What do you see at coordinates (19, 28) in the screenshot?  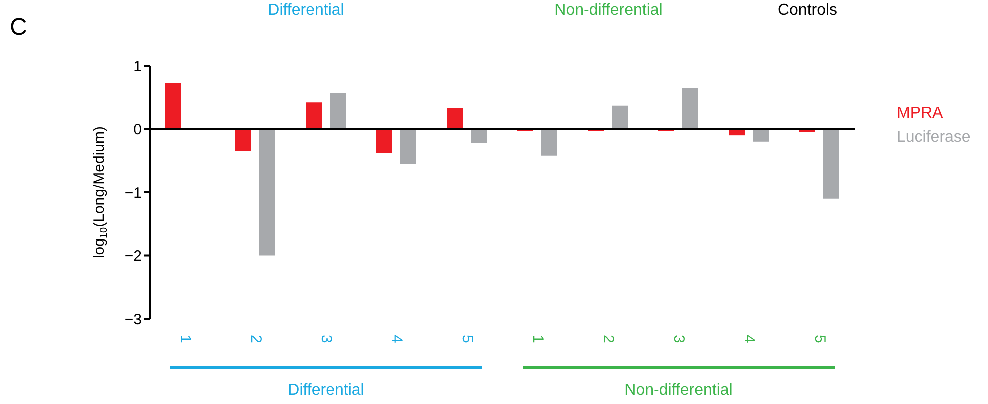 I see `text: C` at bounding box center [19, 28].